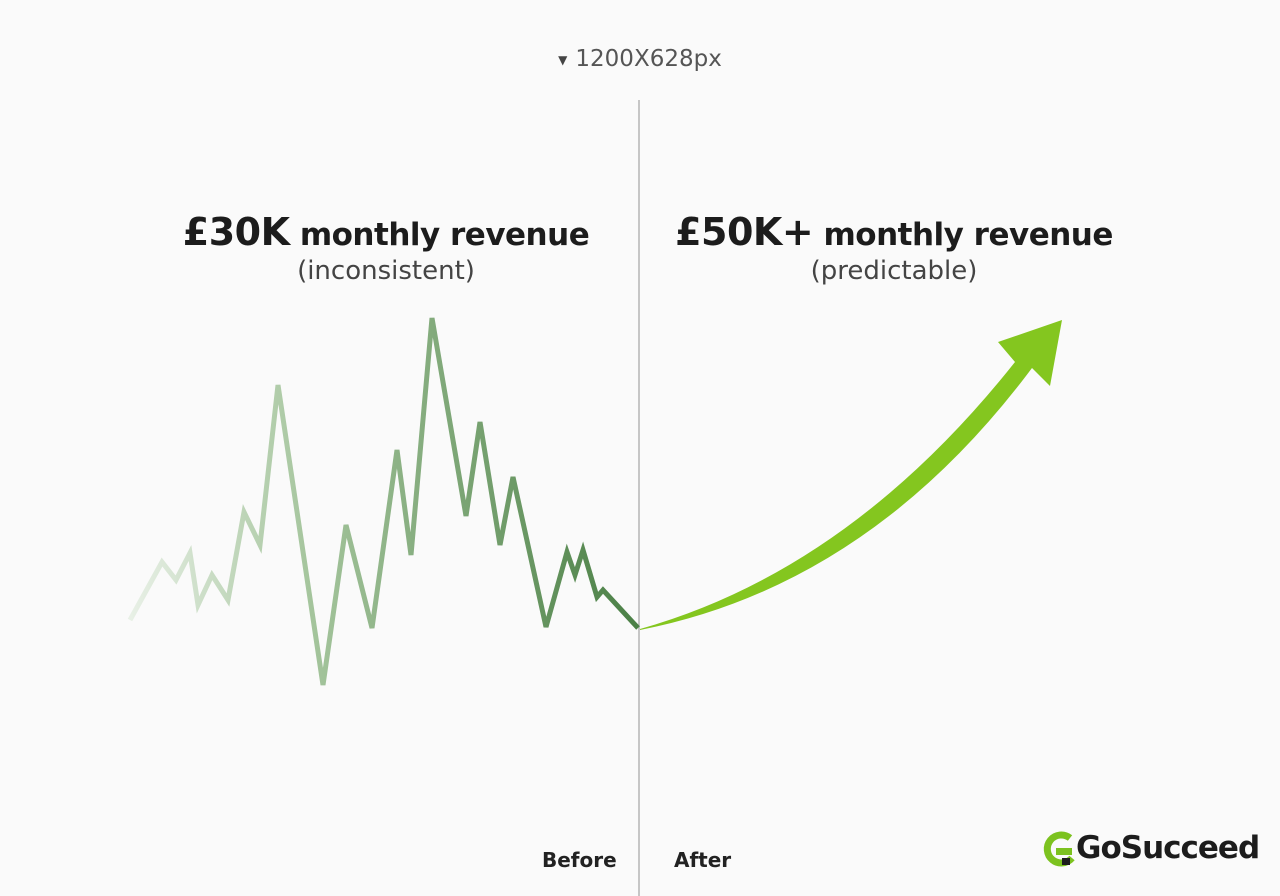 Image resolution: width=1280 pixels, height=896 pixels. Describe the element at coordinates (744, 232) in the screenshot. I see `amount: £50K+` at that location.